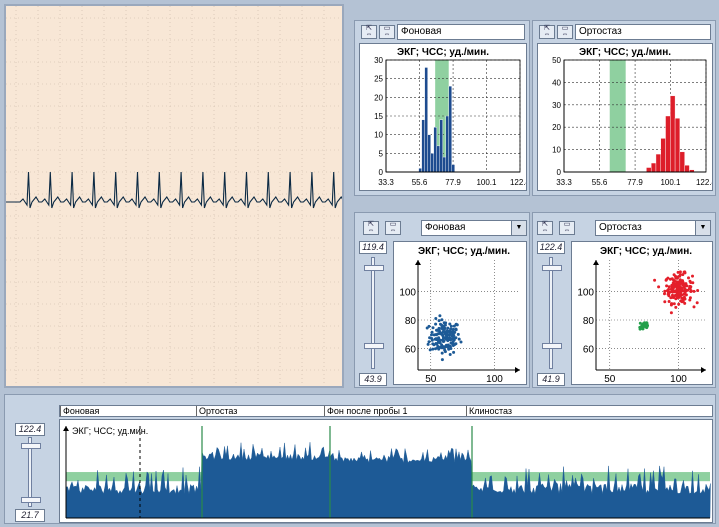  I want to click on segment-label: Фон после пробы 1, so click(365, 411).